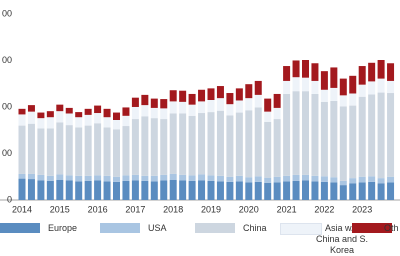 The height and width of the screenshot is (256, 400). I want to click on legend-label: USA, so click(157, 228).